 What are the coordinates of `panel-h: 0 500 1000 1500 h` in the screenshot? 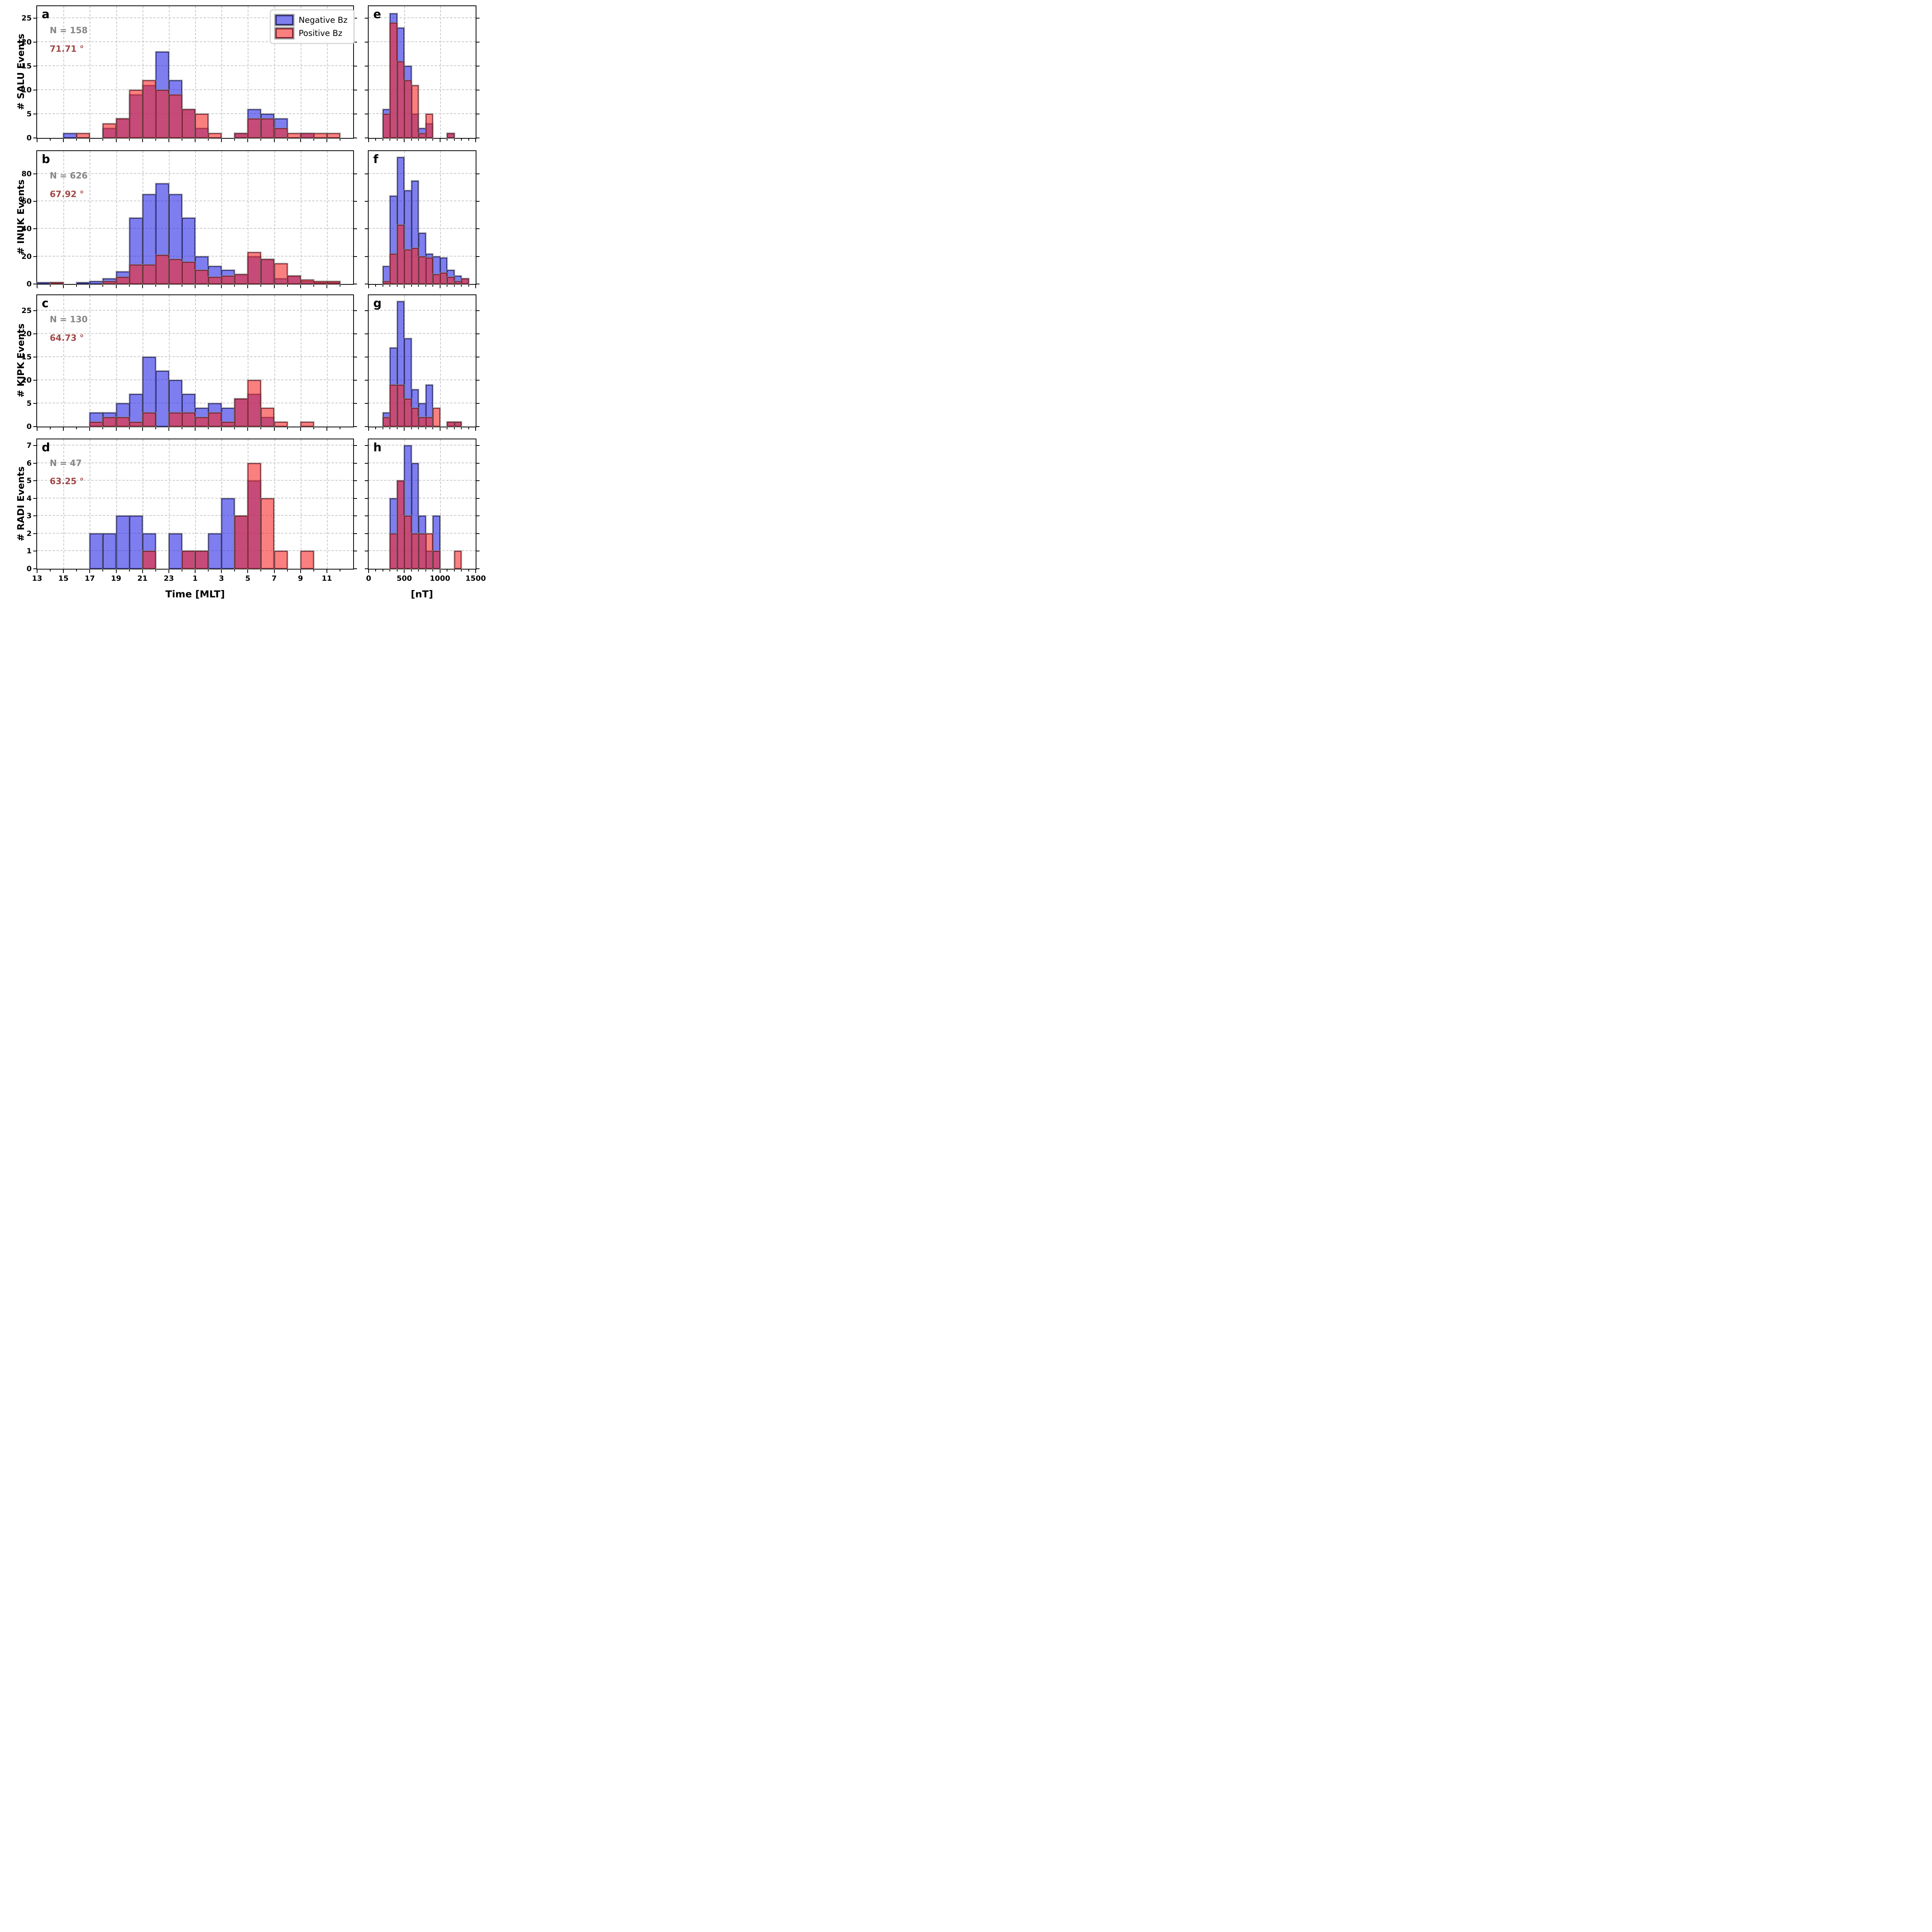 It's located at (425, 511).